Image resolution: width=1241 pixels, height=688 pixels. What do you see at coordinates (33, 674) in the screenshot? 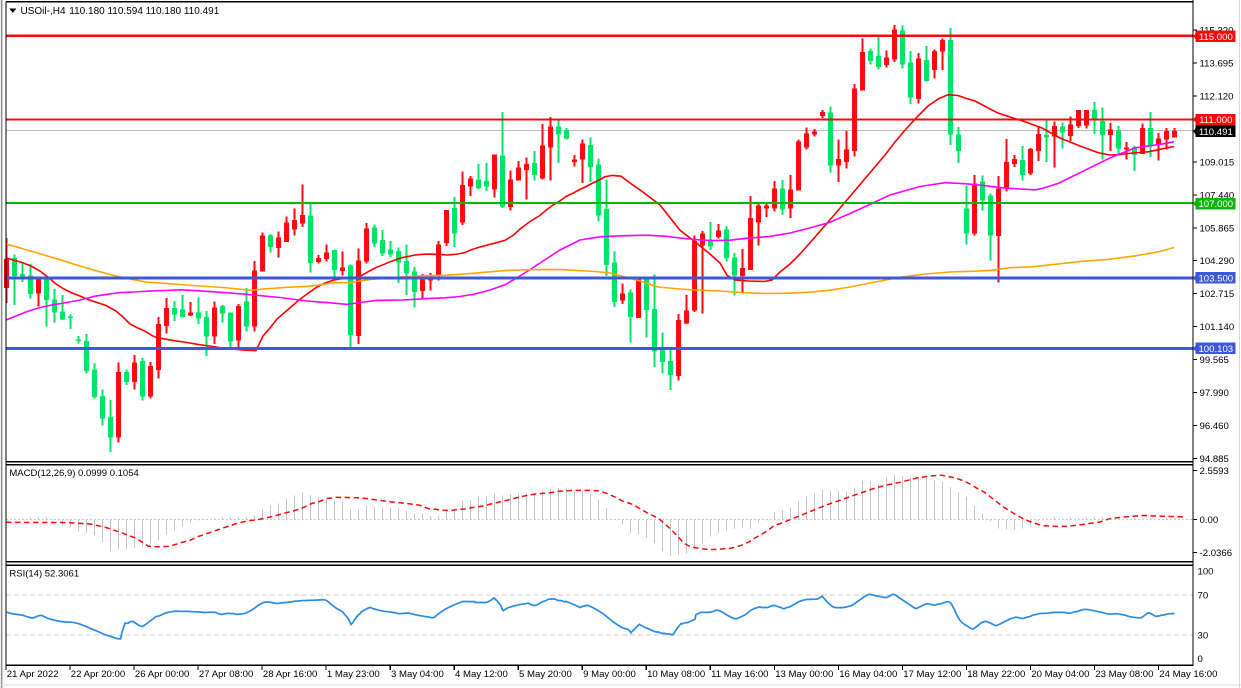
I see `svg-text: 21 Apr 2022` at bounding box center [33, 674].